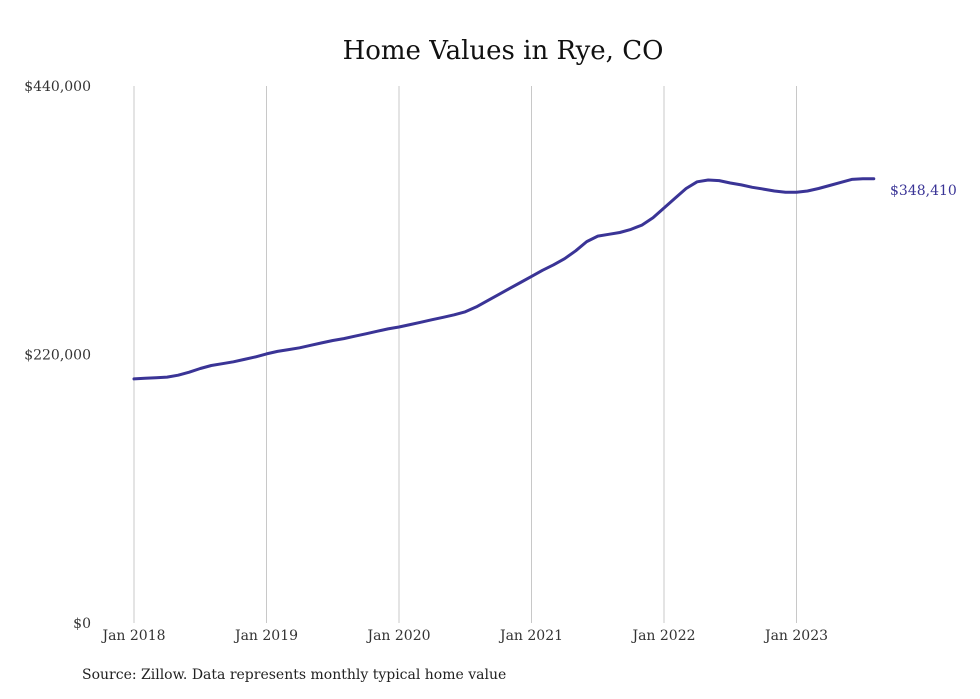 This screenshot has height=699, width=980. What do you see at coordinates (265, 636) in the screenshot?
I see `x-tick-label: Jan 2019` at bounding box center [265, 636].